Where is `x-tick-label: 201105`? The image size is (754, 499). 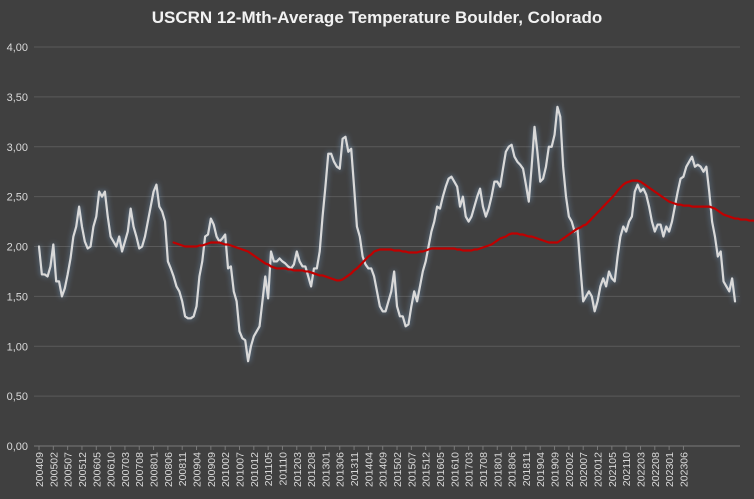 x-tick-label: 201105 is located at coordinates (269, 469).